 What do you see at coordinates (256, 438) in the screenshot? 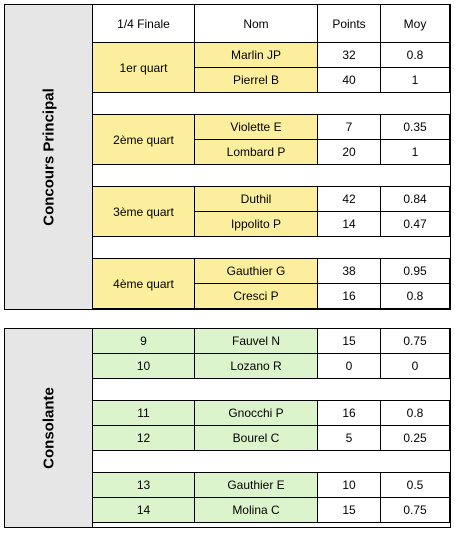
I see `player-name: Bourel C` at bounding box center [256, 438].